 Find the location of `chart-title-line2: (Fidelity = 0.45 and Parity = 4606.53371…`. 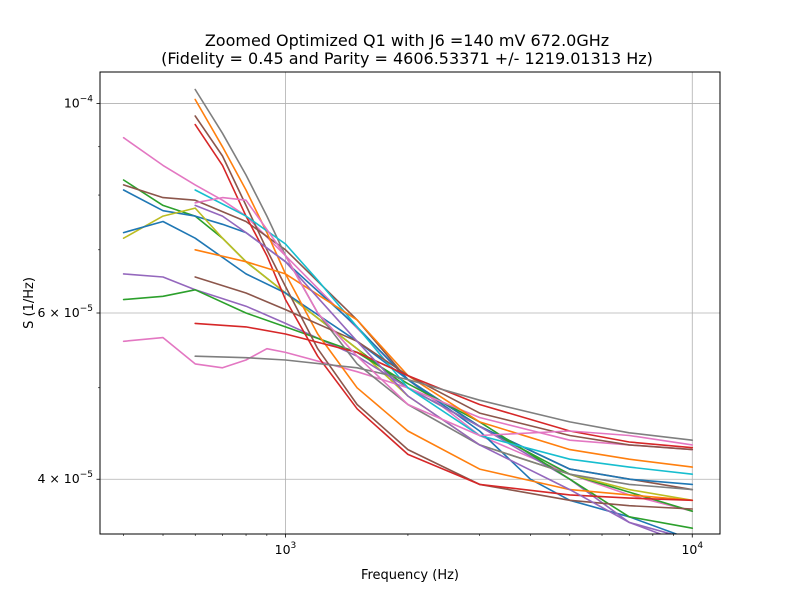

chart-title-line2: (Fidelity = 0.45 and Parity = 4606.53371… is located at coordinates (407, 58).